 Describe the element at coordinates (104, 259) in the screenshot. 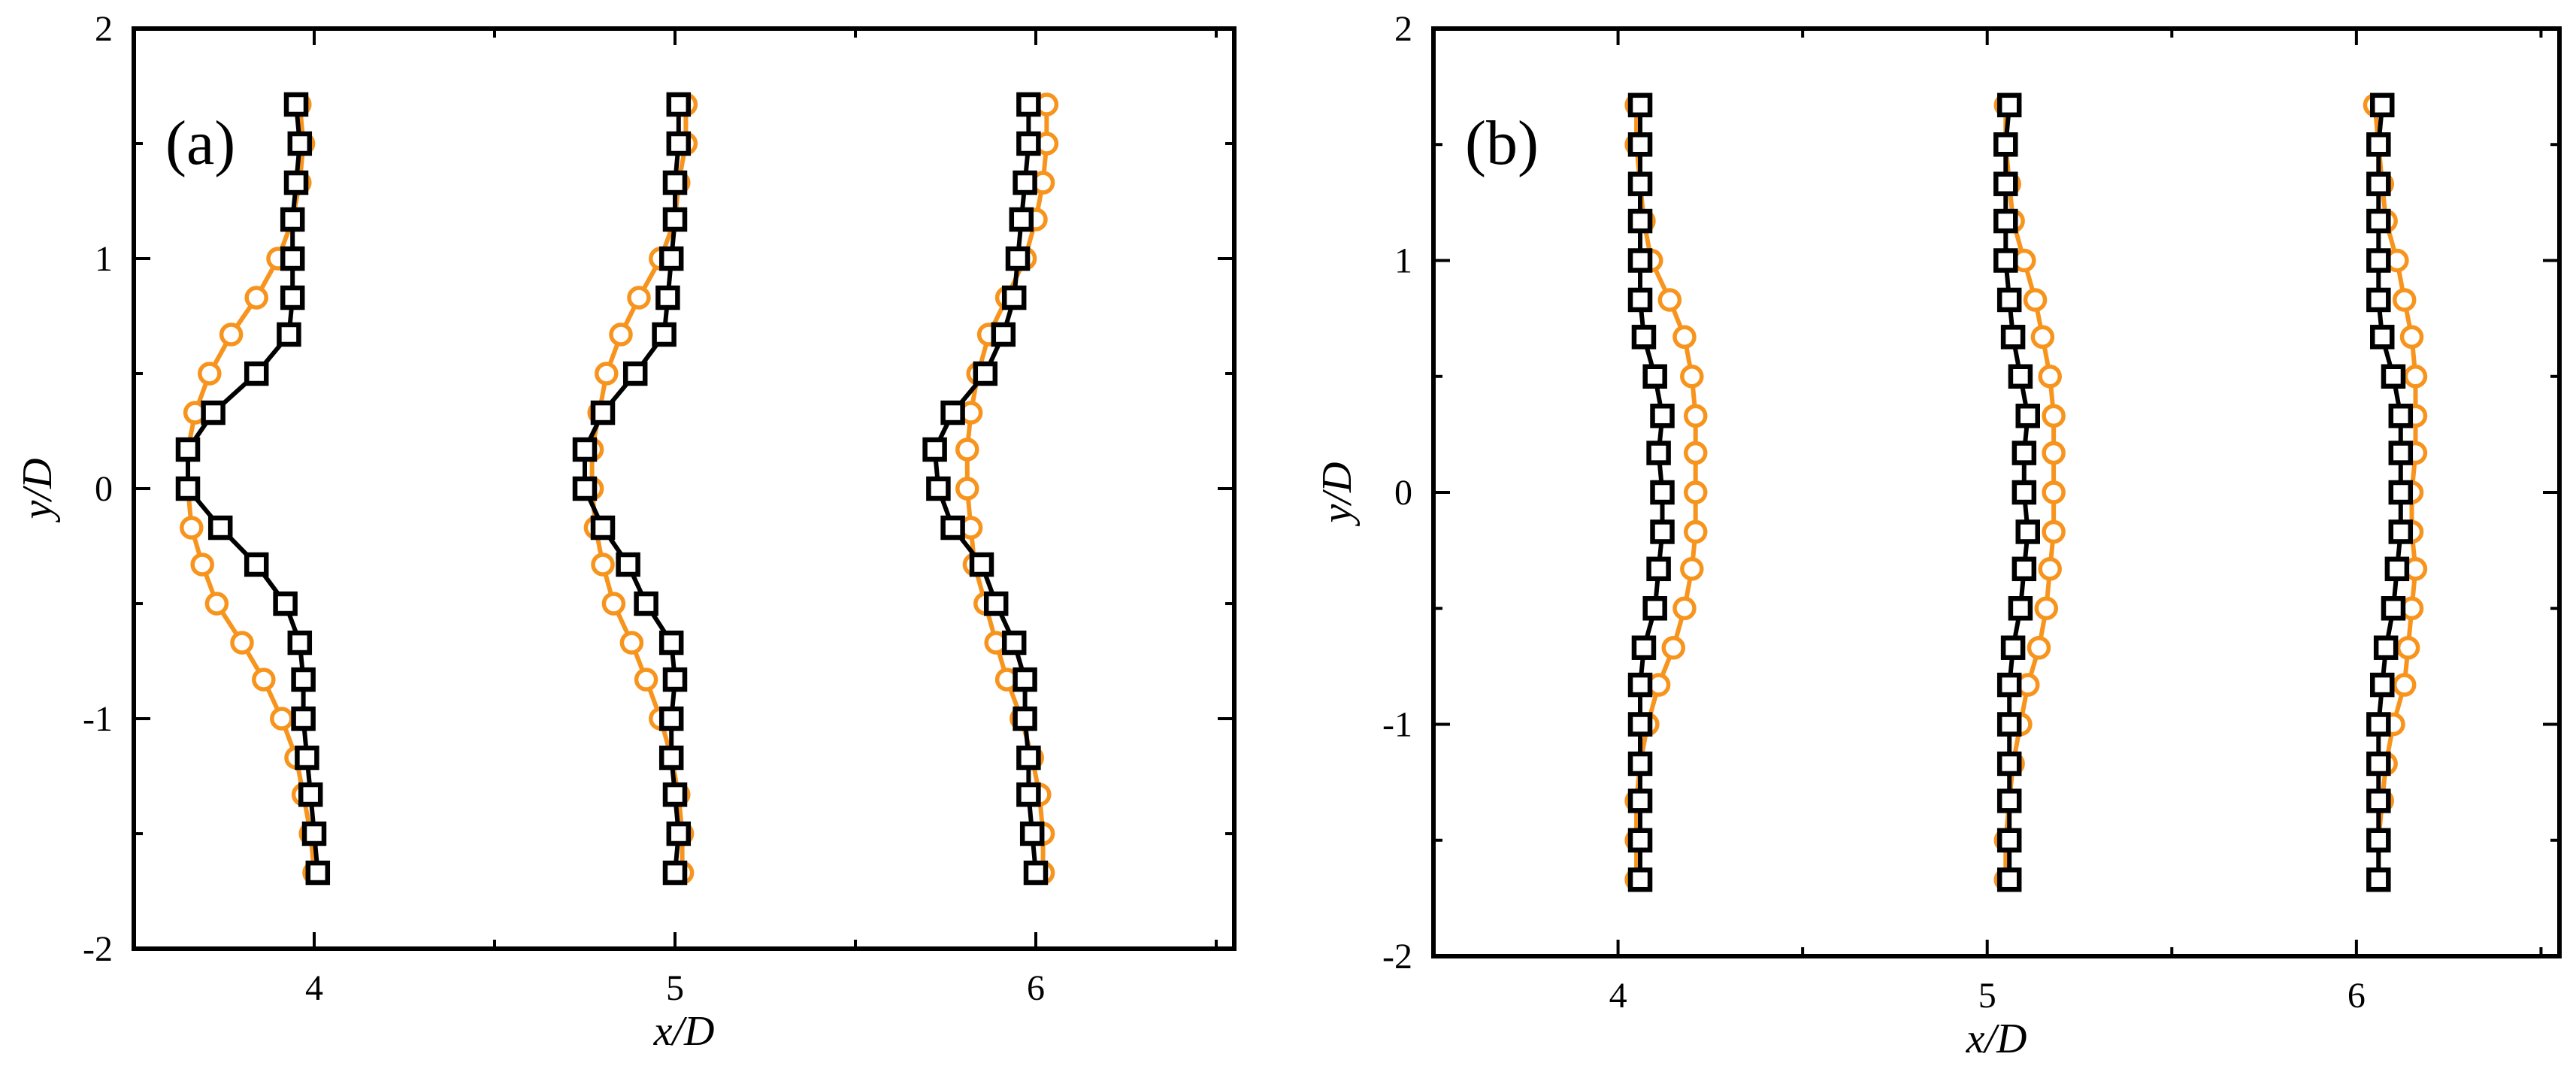

I see `y-tick-label: 1` at that location.